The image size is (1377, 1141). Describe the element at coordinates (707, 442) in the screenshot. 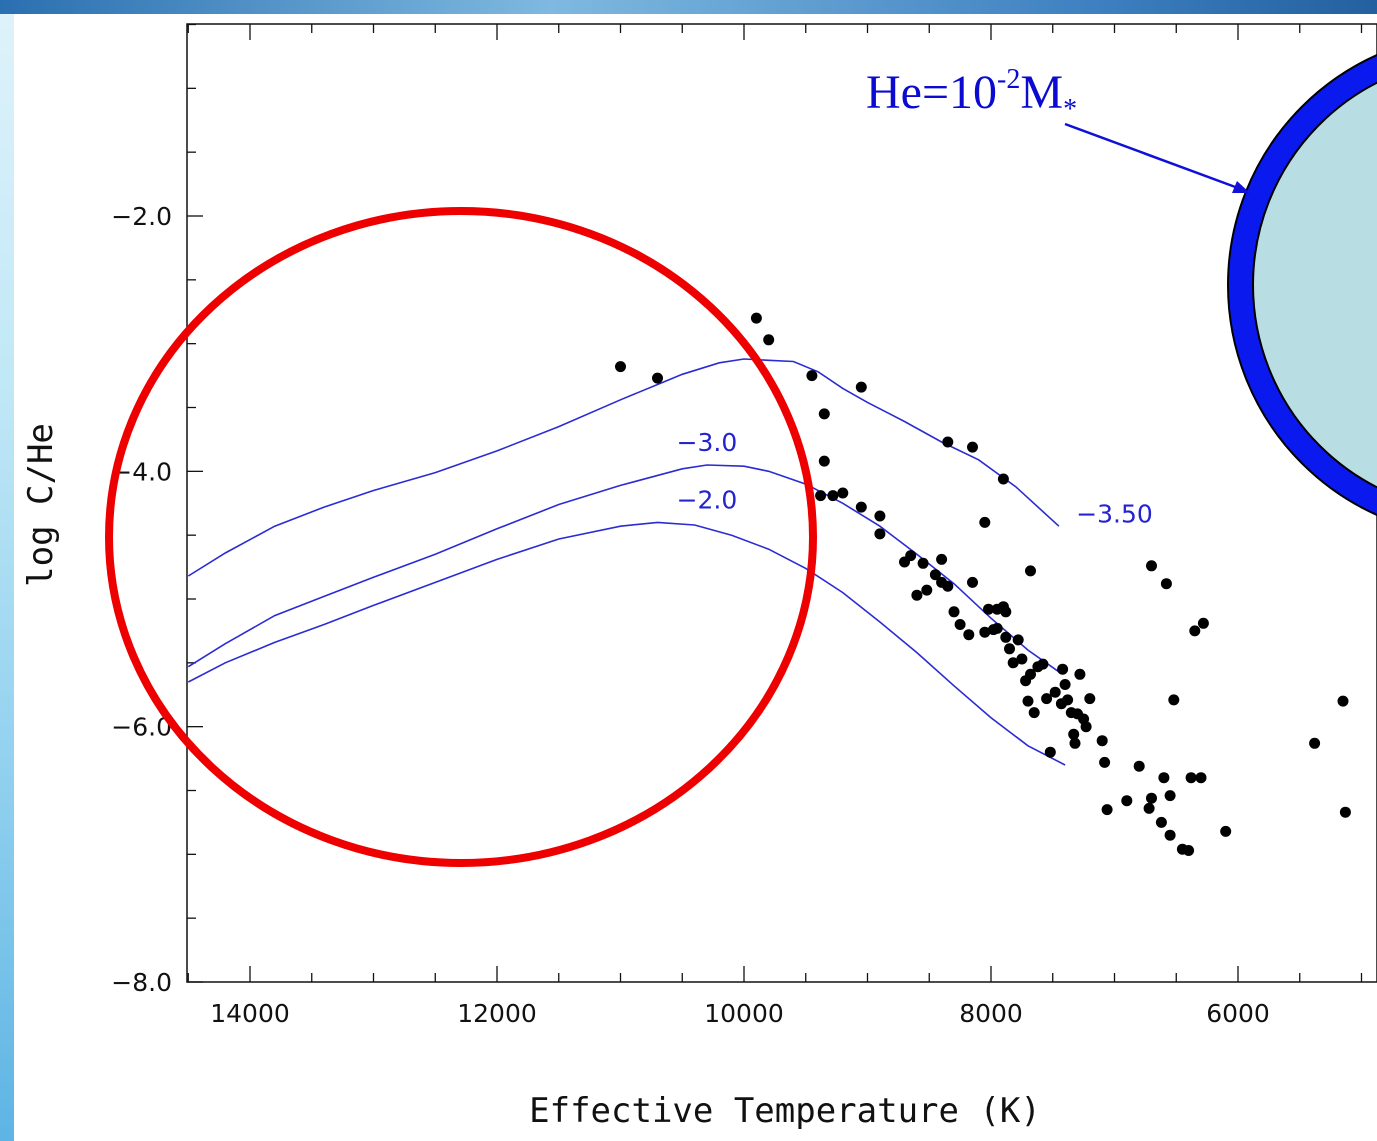

I see `curve-label: −3.0` at that location.